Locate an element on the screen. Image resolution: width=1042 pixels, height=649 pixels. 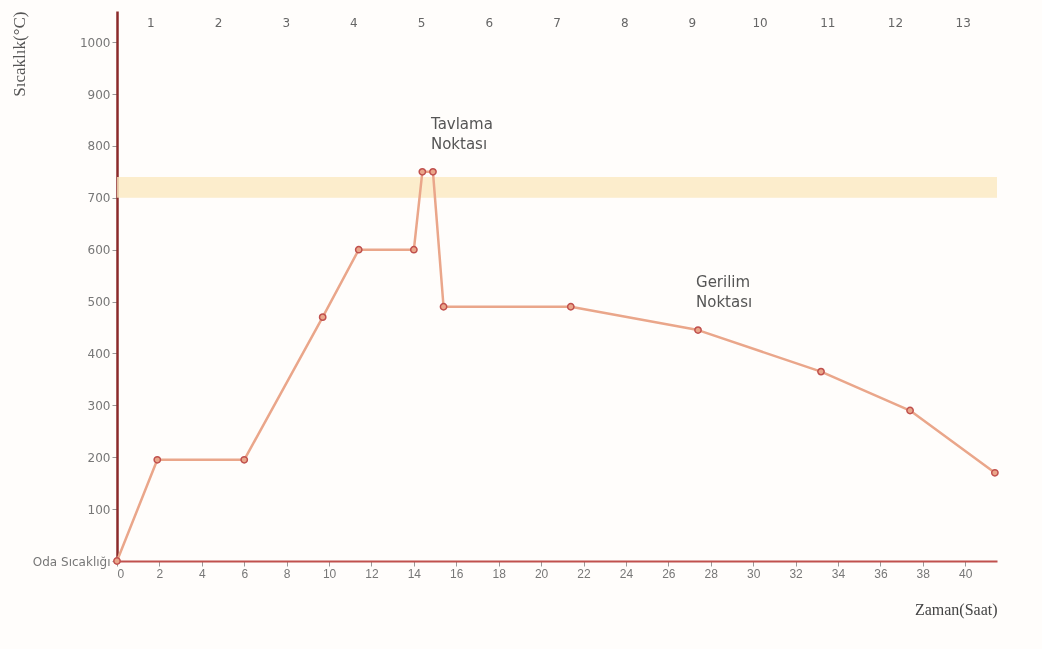
x-tick-label: 40 is located at coordinates (966, 573).